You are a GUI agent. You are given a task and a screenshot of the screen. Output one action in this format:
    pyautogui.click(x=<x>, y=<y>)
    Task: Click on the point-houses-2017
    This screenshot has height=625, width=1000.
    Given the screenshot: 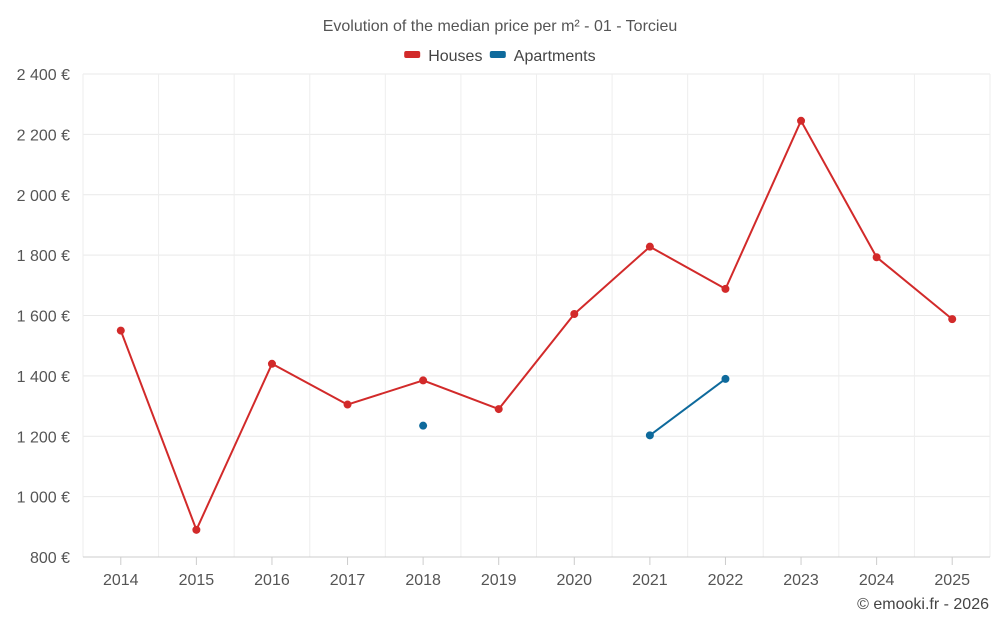 What is the action you would take?
    pyautogui.click(x=347, y=404)
    